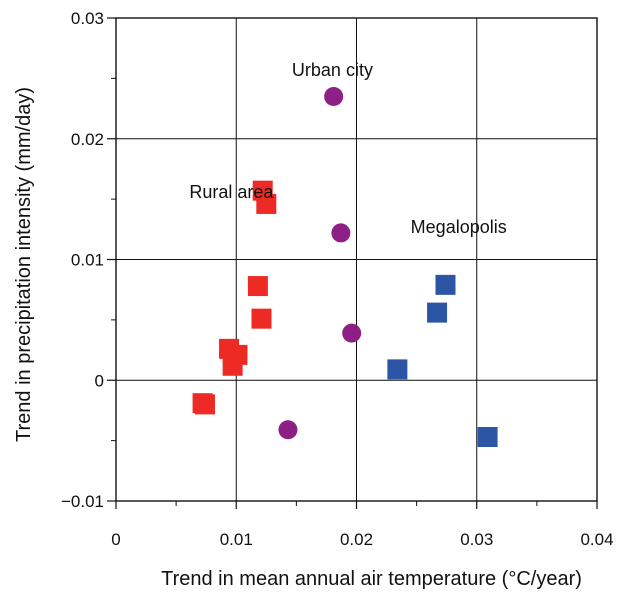 This screenshot has height=593, width=623. What do you see at coordinates (231, 192) in the screenshot?
I see `annotation-rural-area: Rural area` at bounding box center [231, 192].